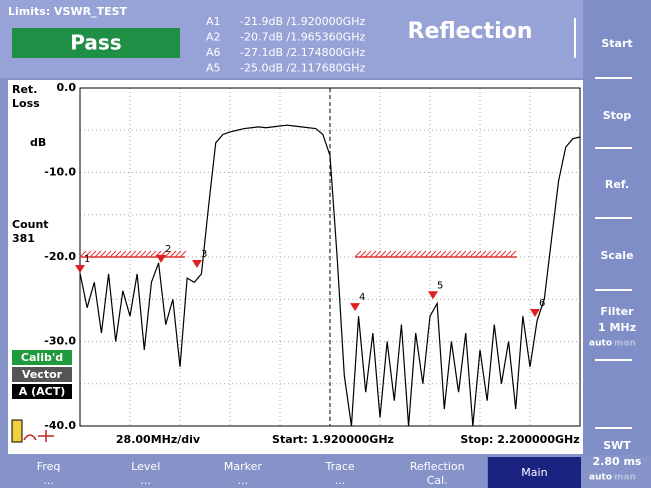  I want to click on status: Pass, so click(95, 43).